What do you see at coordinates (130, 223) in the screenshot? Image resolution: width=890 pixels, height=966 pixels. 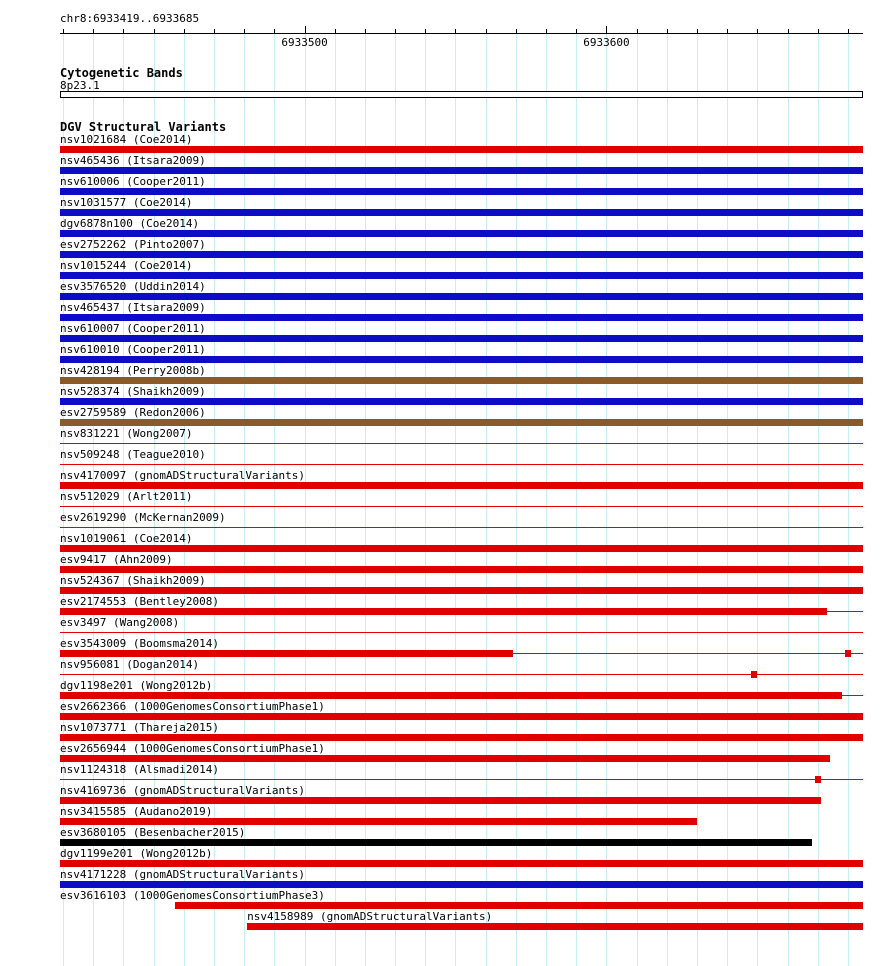 I see `variant-label: dgv6878n100 (Coe2014)` at bounding box center [130, 223].